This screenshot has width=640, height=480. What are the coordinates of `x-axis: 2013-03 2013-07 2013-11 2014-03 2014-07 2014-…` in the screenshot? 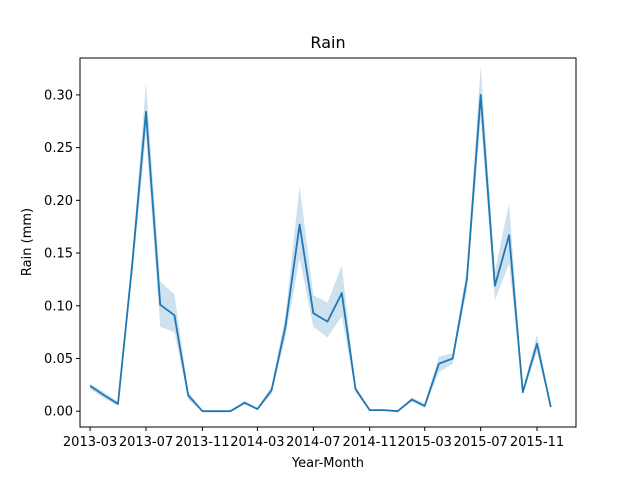 It's located at (313, 438).